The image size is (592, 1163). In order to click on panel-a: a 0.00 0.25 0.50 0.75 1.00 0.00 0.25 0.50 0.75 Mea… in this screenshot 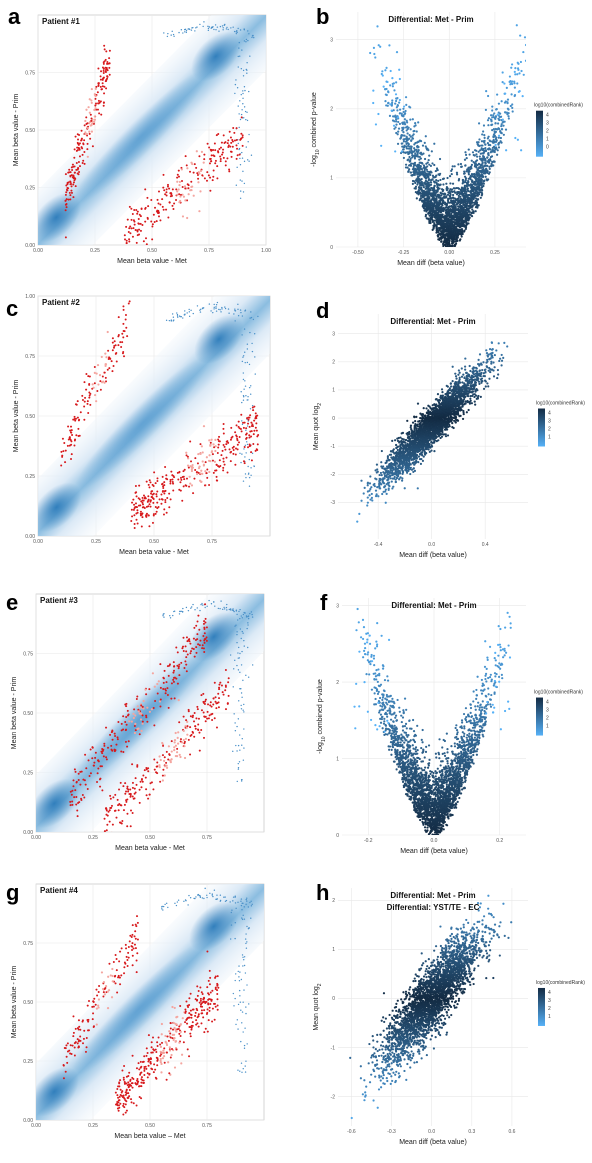, I will do `click(148, 146)`.